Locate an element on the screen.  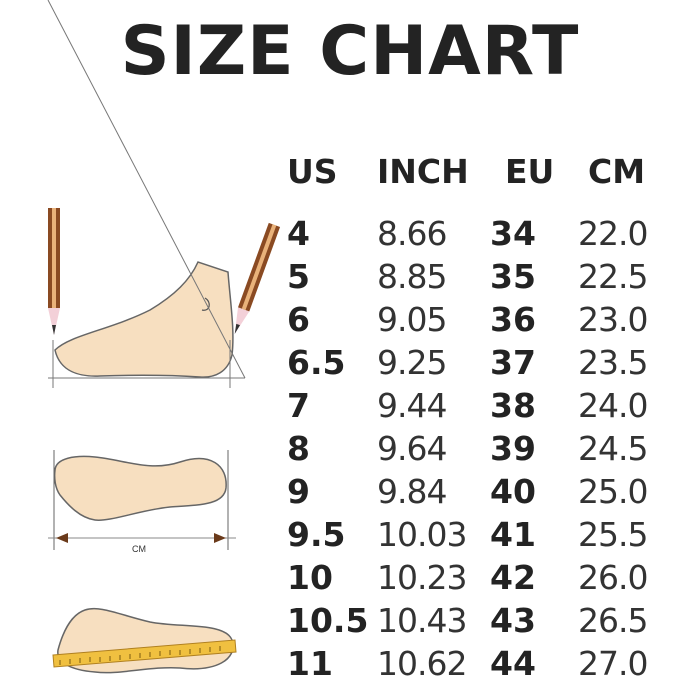
cell-cm: 22.5 is located at coordinates (613, 276).